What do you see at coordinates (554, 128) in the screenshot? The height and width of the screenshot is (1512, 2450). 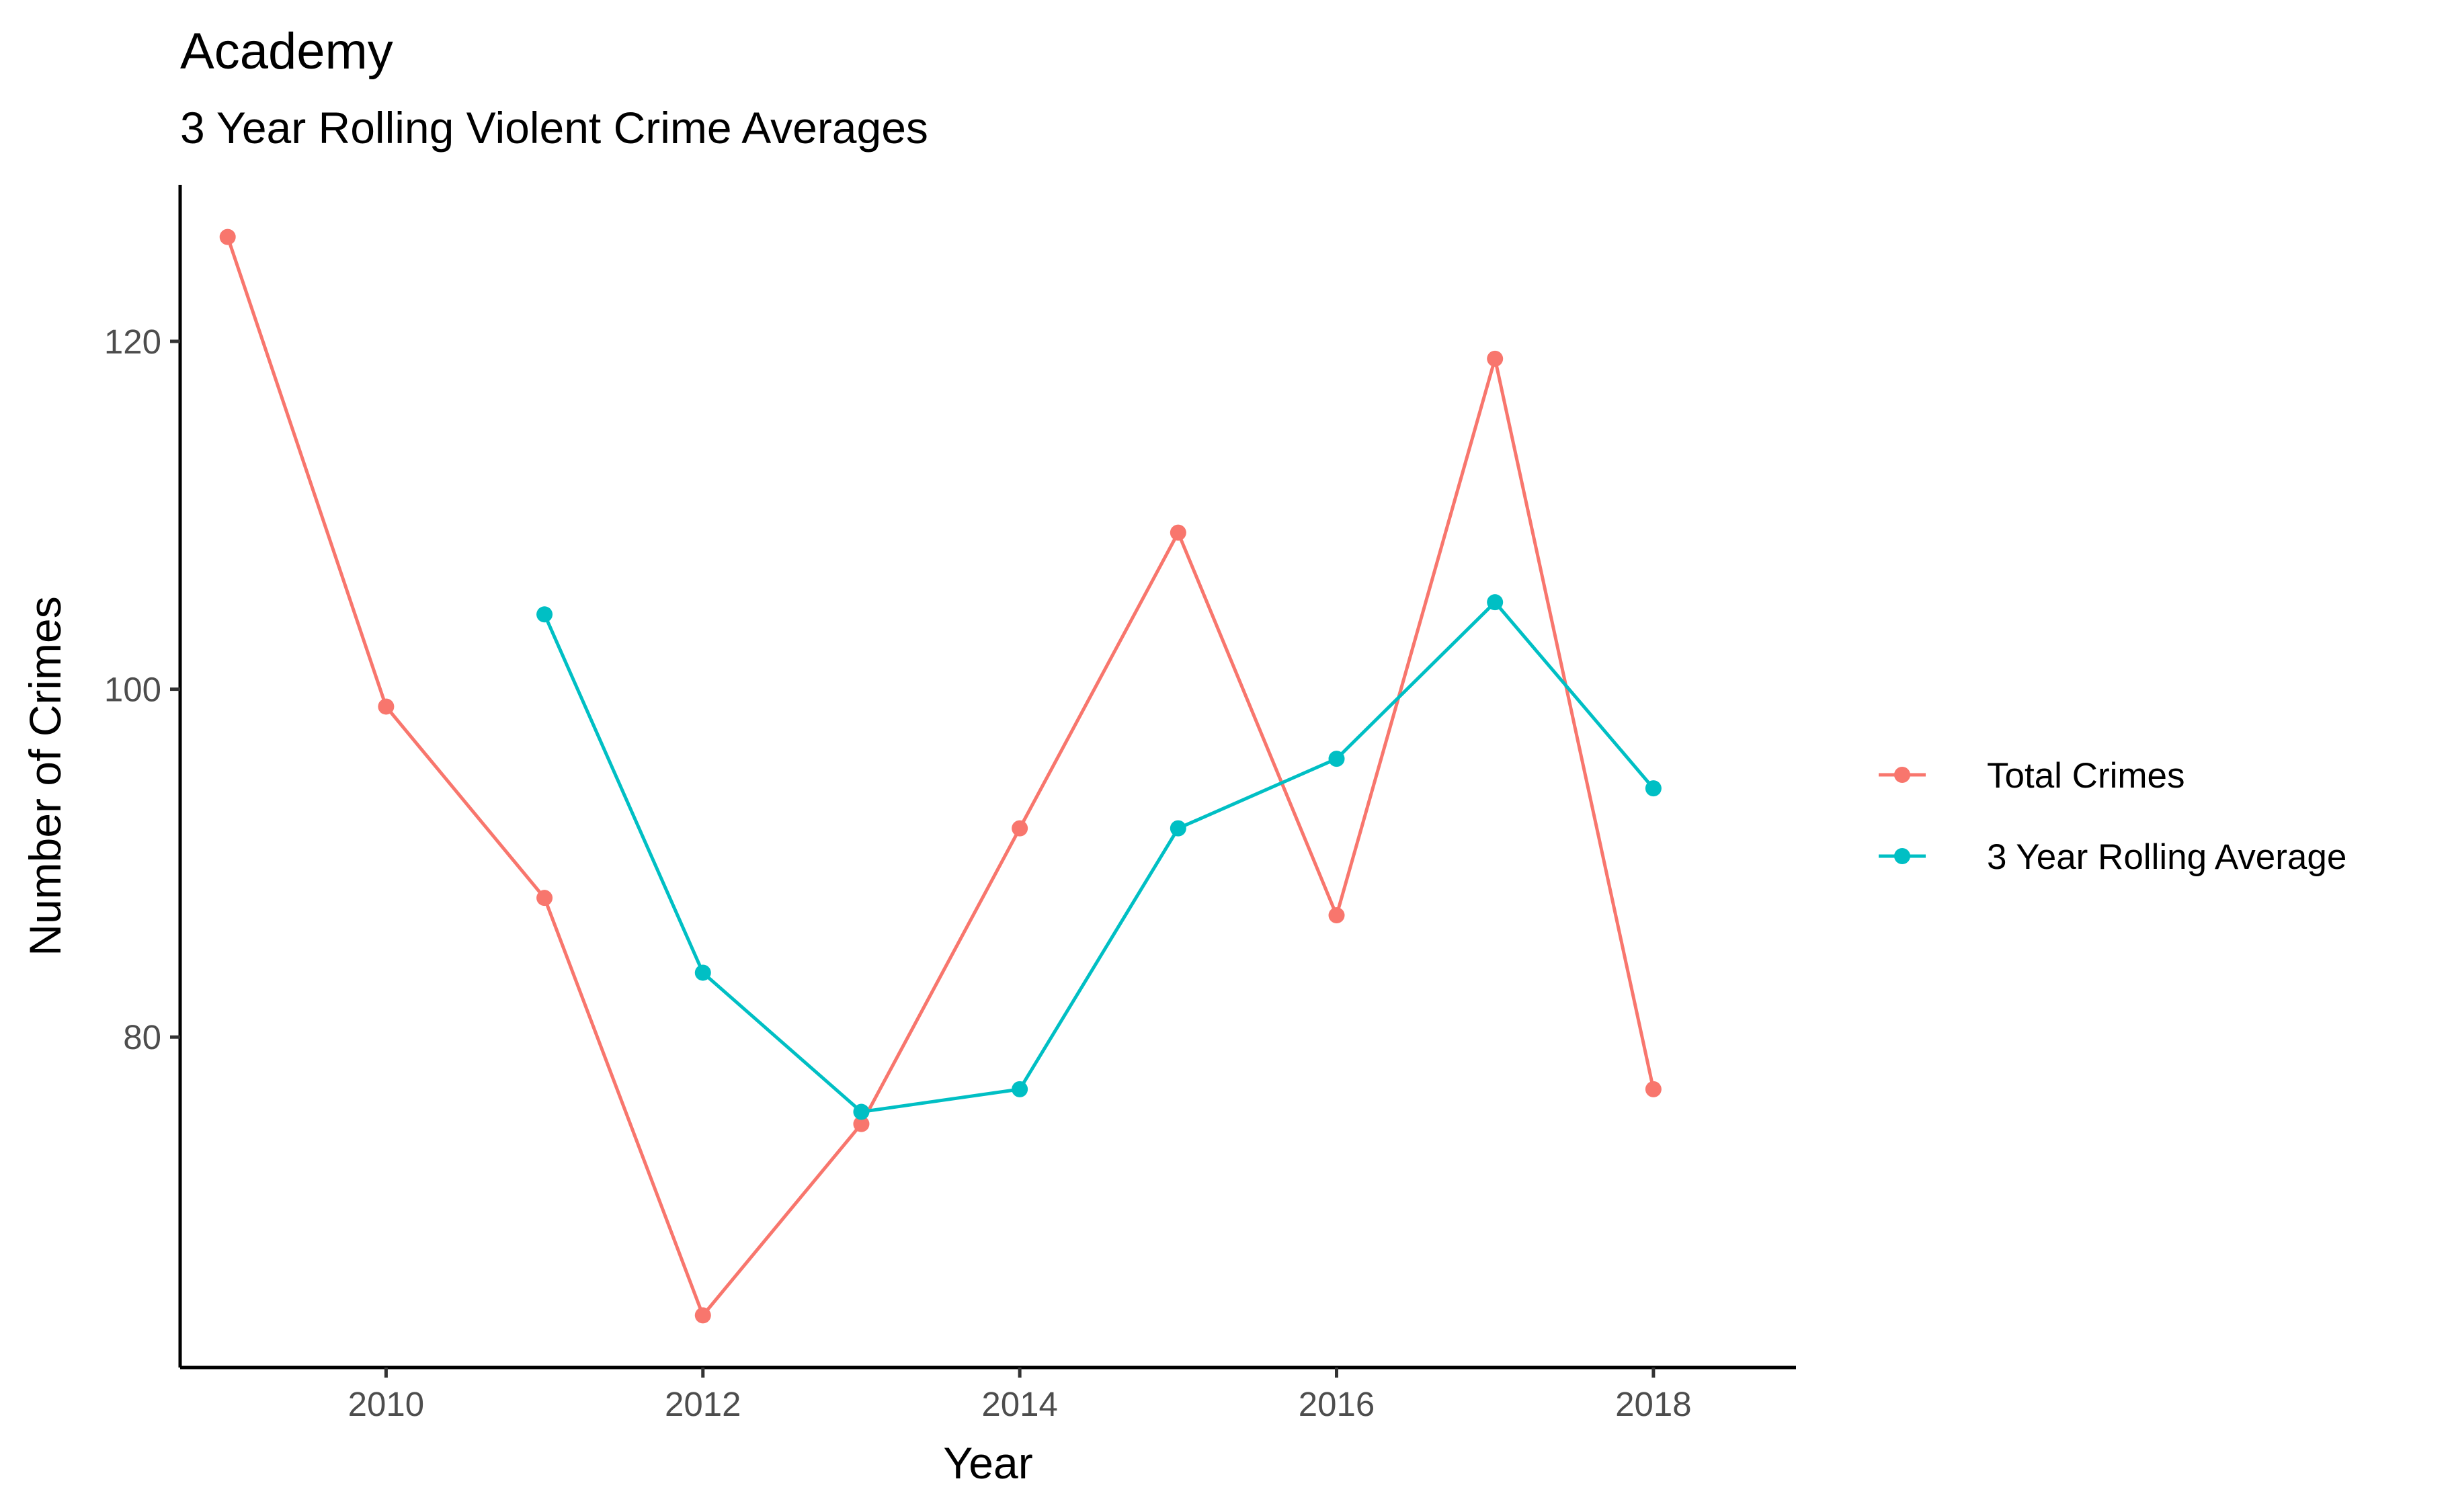 I see `chart-subtitle: 3 Year Rolling Violent Crime Averages` at bounding box center [554, 128].